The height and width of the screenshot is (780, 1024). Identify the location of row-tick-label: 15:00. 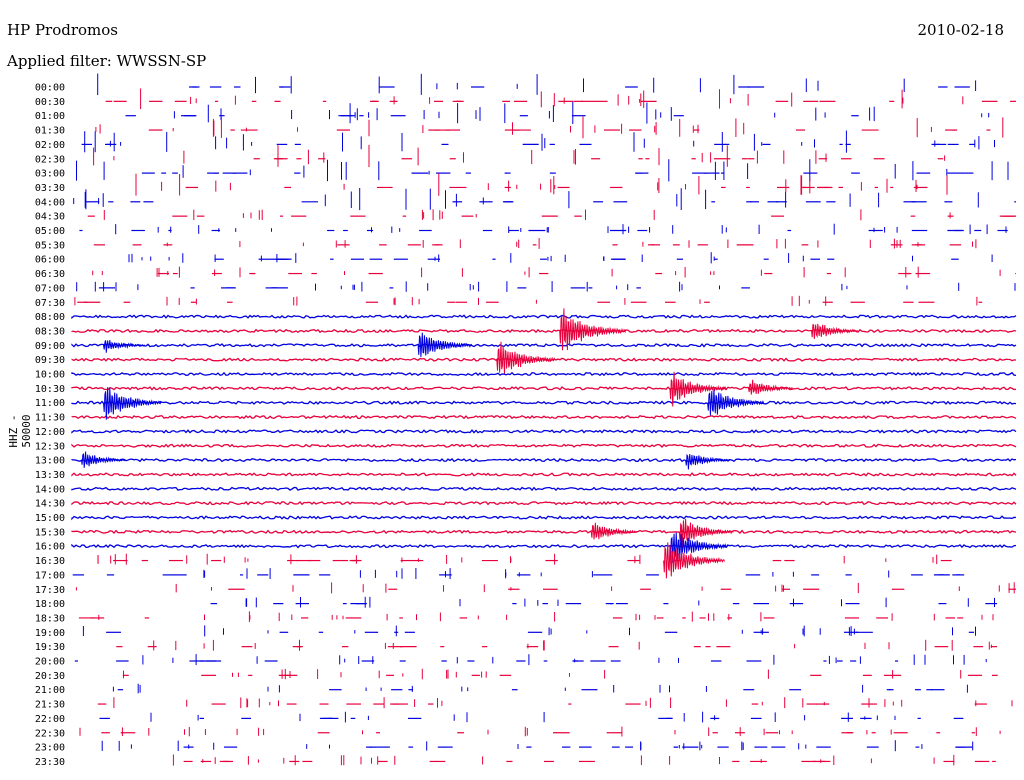
(50, 518).